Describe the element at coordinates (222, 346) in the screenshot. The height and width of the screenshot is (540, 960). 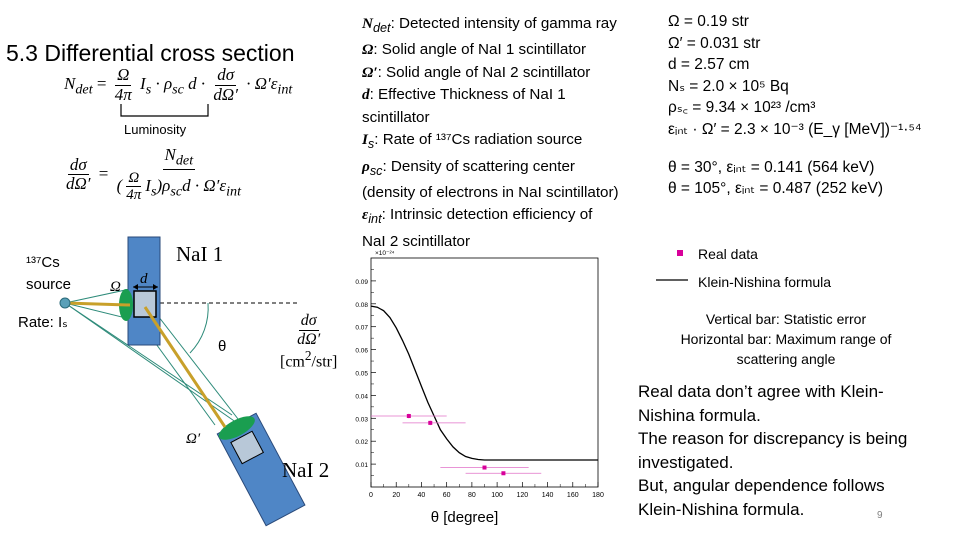
I see `theta-label: θ` at that location.